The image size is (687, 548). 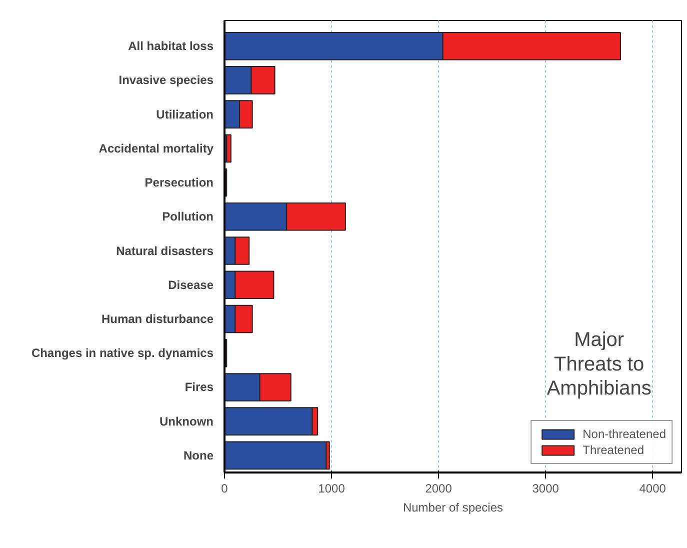 What do you see at coordinates (185, 114) in the screenshot?
I see `y-tick-label: Utilization` at bounding box center [185, 114].